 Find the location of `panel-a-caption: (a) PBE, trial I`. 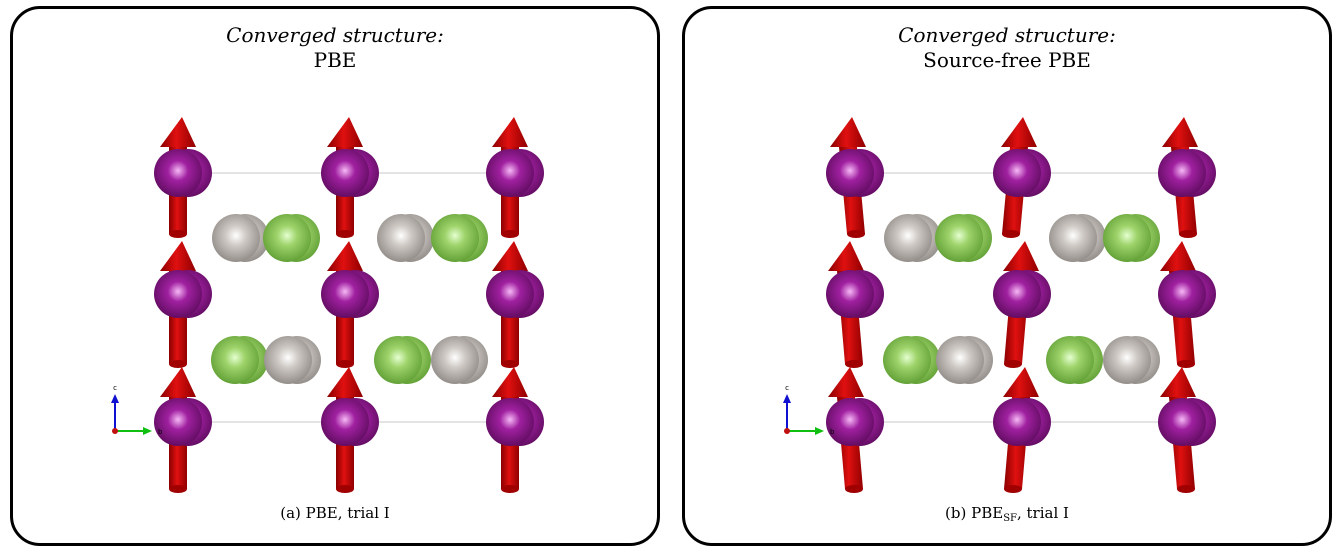

panel-a-caption: (a) PBE, trial I is located at coordinates (335, 513).